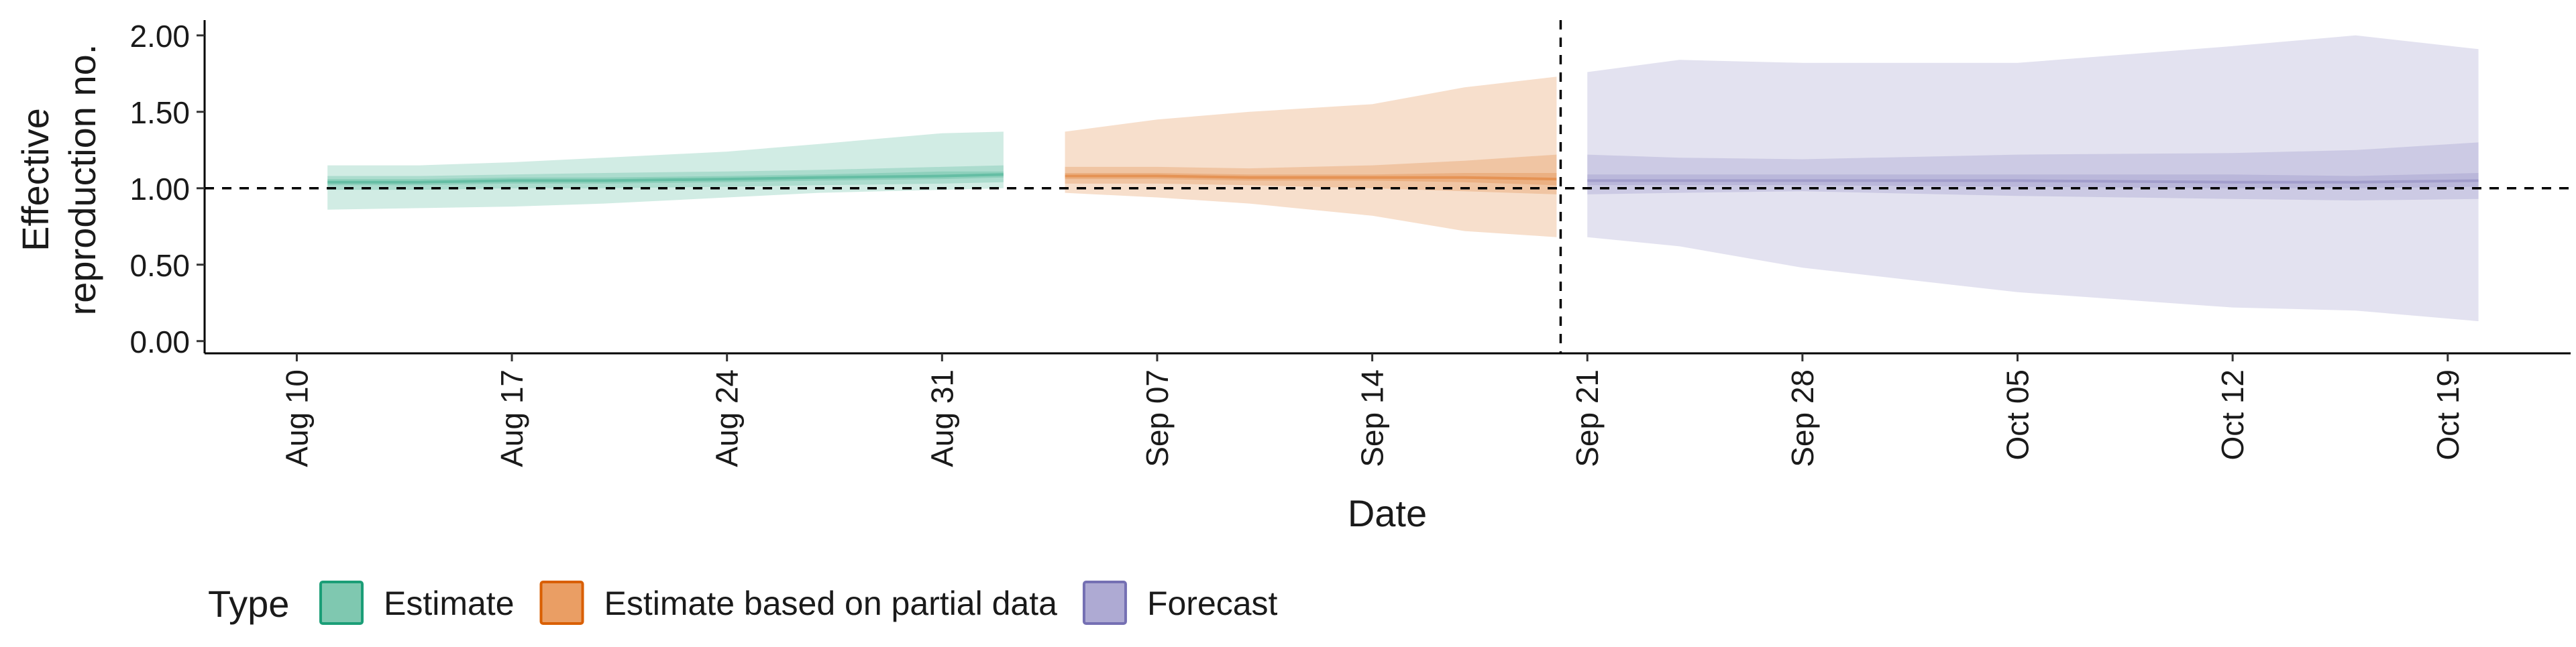 The image size is (2576, 647). What do you see at coordinates (1212, 603) in the screenshot?
I see `legend-label: Forecast` at bounding box center [1212, 603].